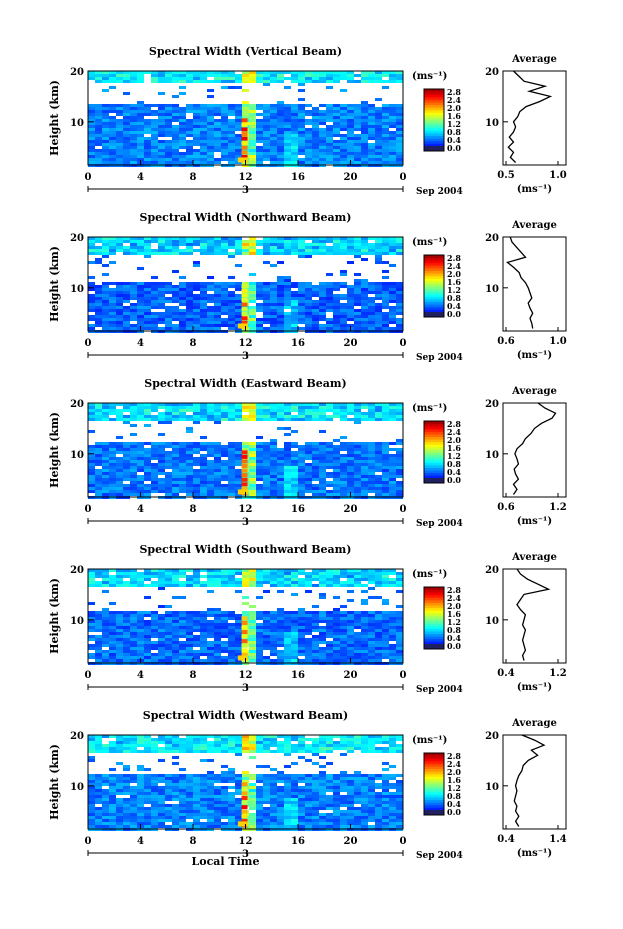  I want to click on colorbar-tick-label: 0.0, so click(454, 646).